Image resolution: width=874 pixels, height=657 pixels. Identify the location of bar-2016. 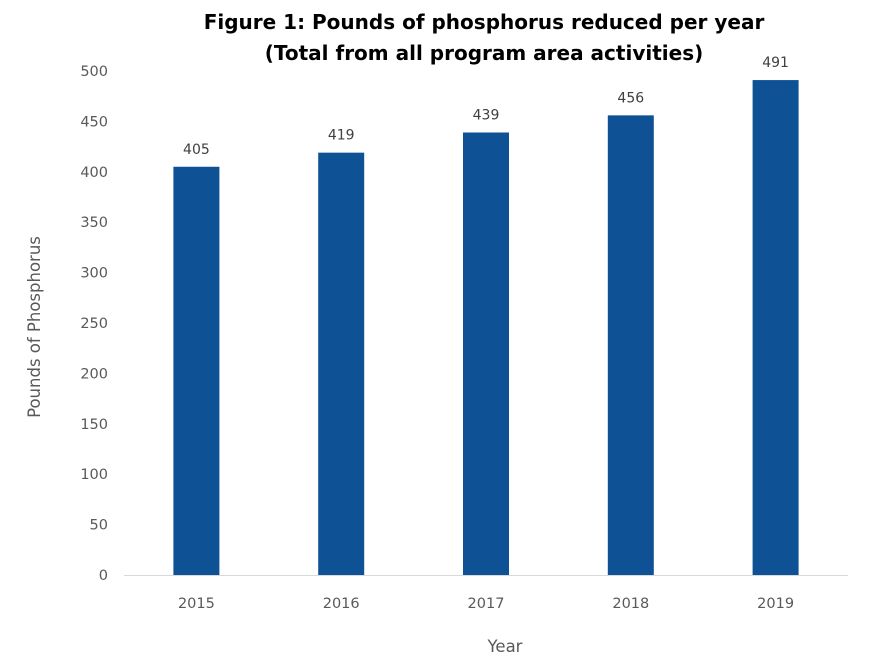
(341, 363).